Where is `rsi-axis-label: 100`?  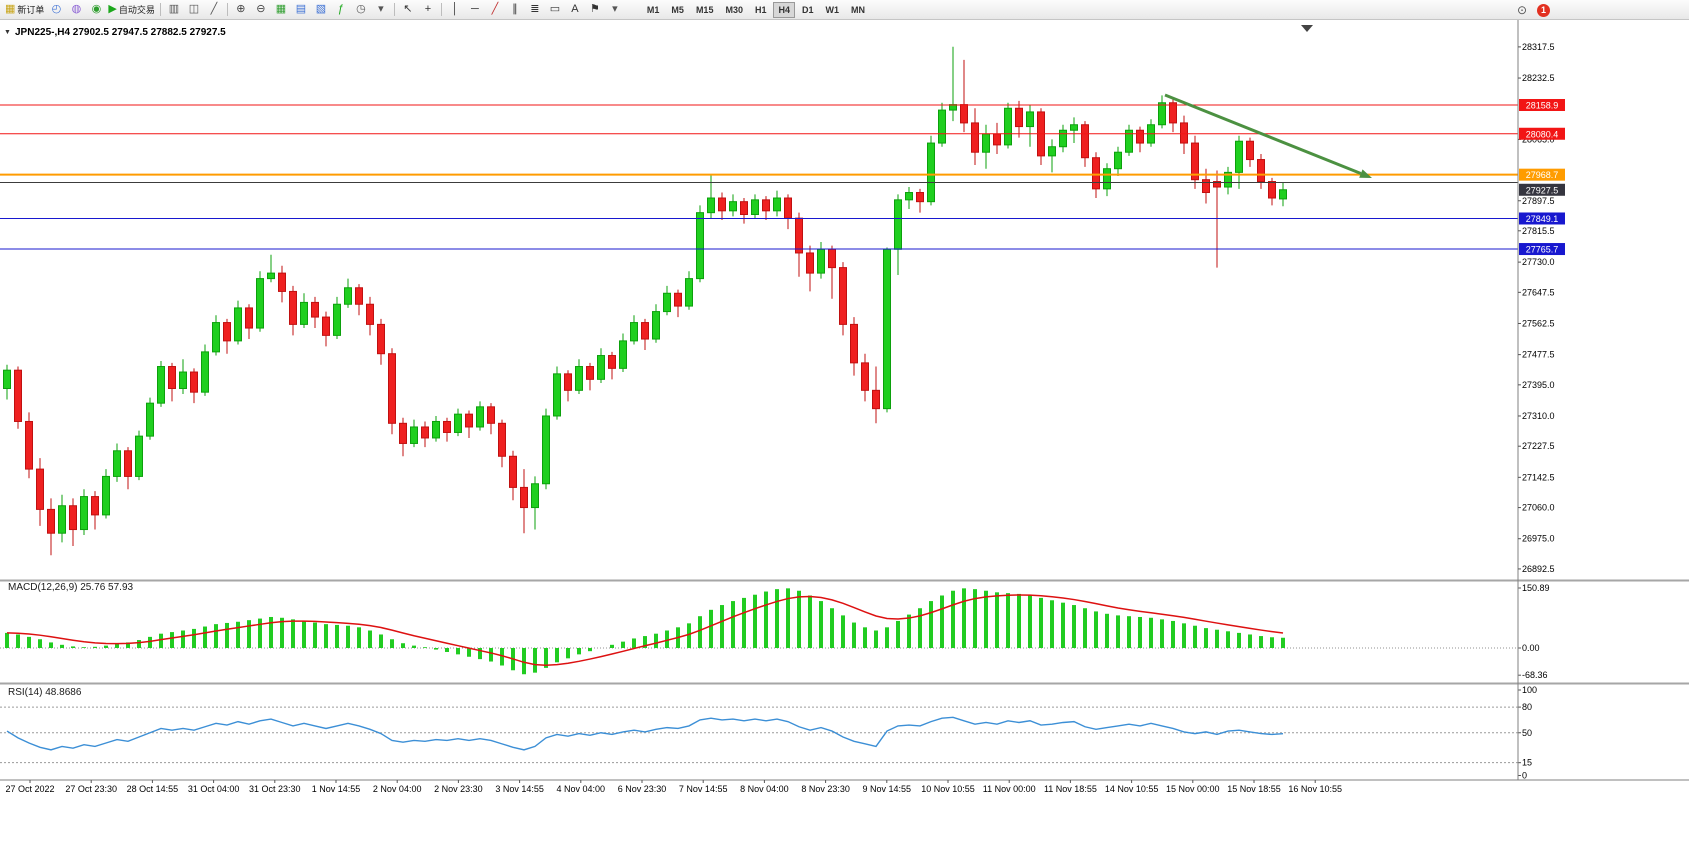 rsi-axis-label: 100 is located at coordinates (1529, 690).